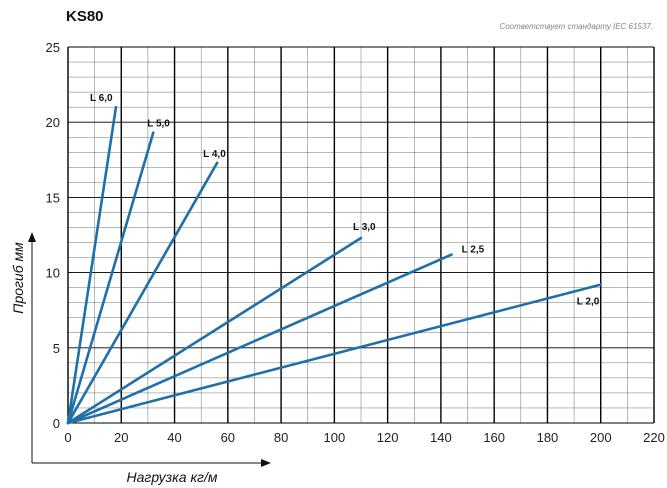 Image resolution: width=667 pixels, height=488 pixels. I want to click on y-tick-label: 0, so click(56, 423).